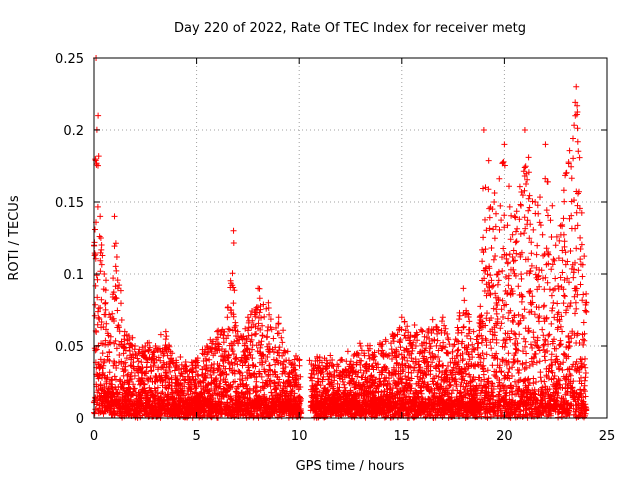  Describe the element at coordinates (196, 436) in the screenshot. I see `x-tick-label: 5` at that location.